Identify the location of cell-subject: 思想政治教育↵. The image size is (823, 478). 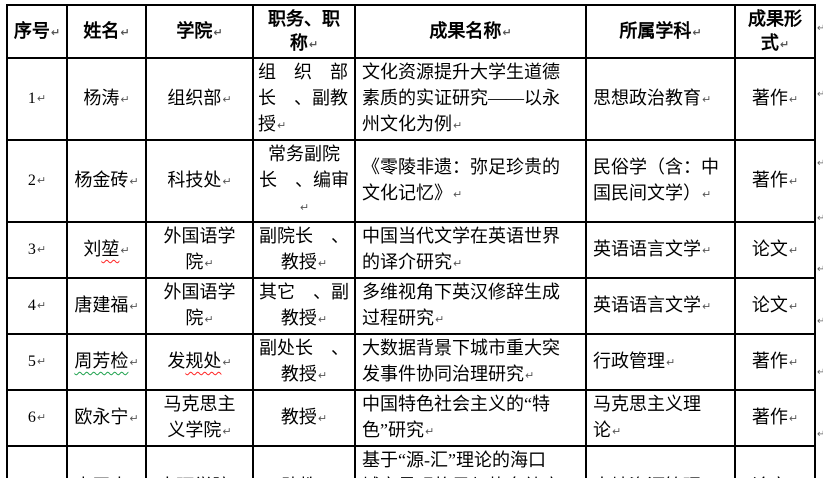
(660, 99).